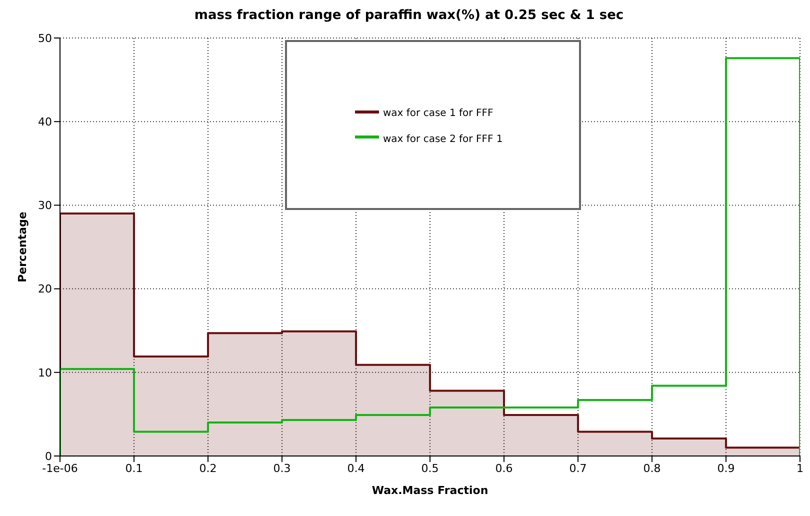 This screenshot has width=810, height=516. Describe the element at coordinates (282, 468) in the screenshot. I see `x-tick-label: 0.3` at that location.